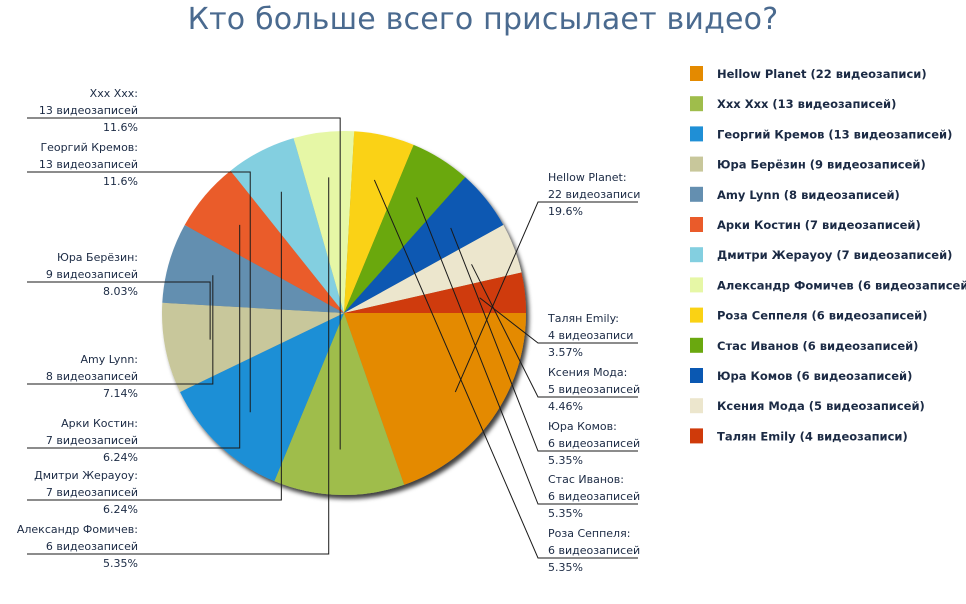 The width and height of the screenshot is (966, 604). I want to click on slice-label-8: Александр Фомичев: 6 видеозаписей 5.35%, so click(77, 546).